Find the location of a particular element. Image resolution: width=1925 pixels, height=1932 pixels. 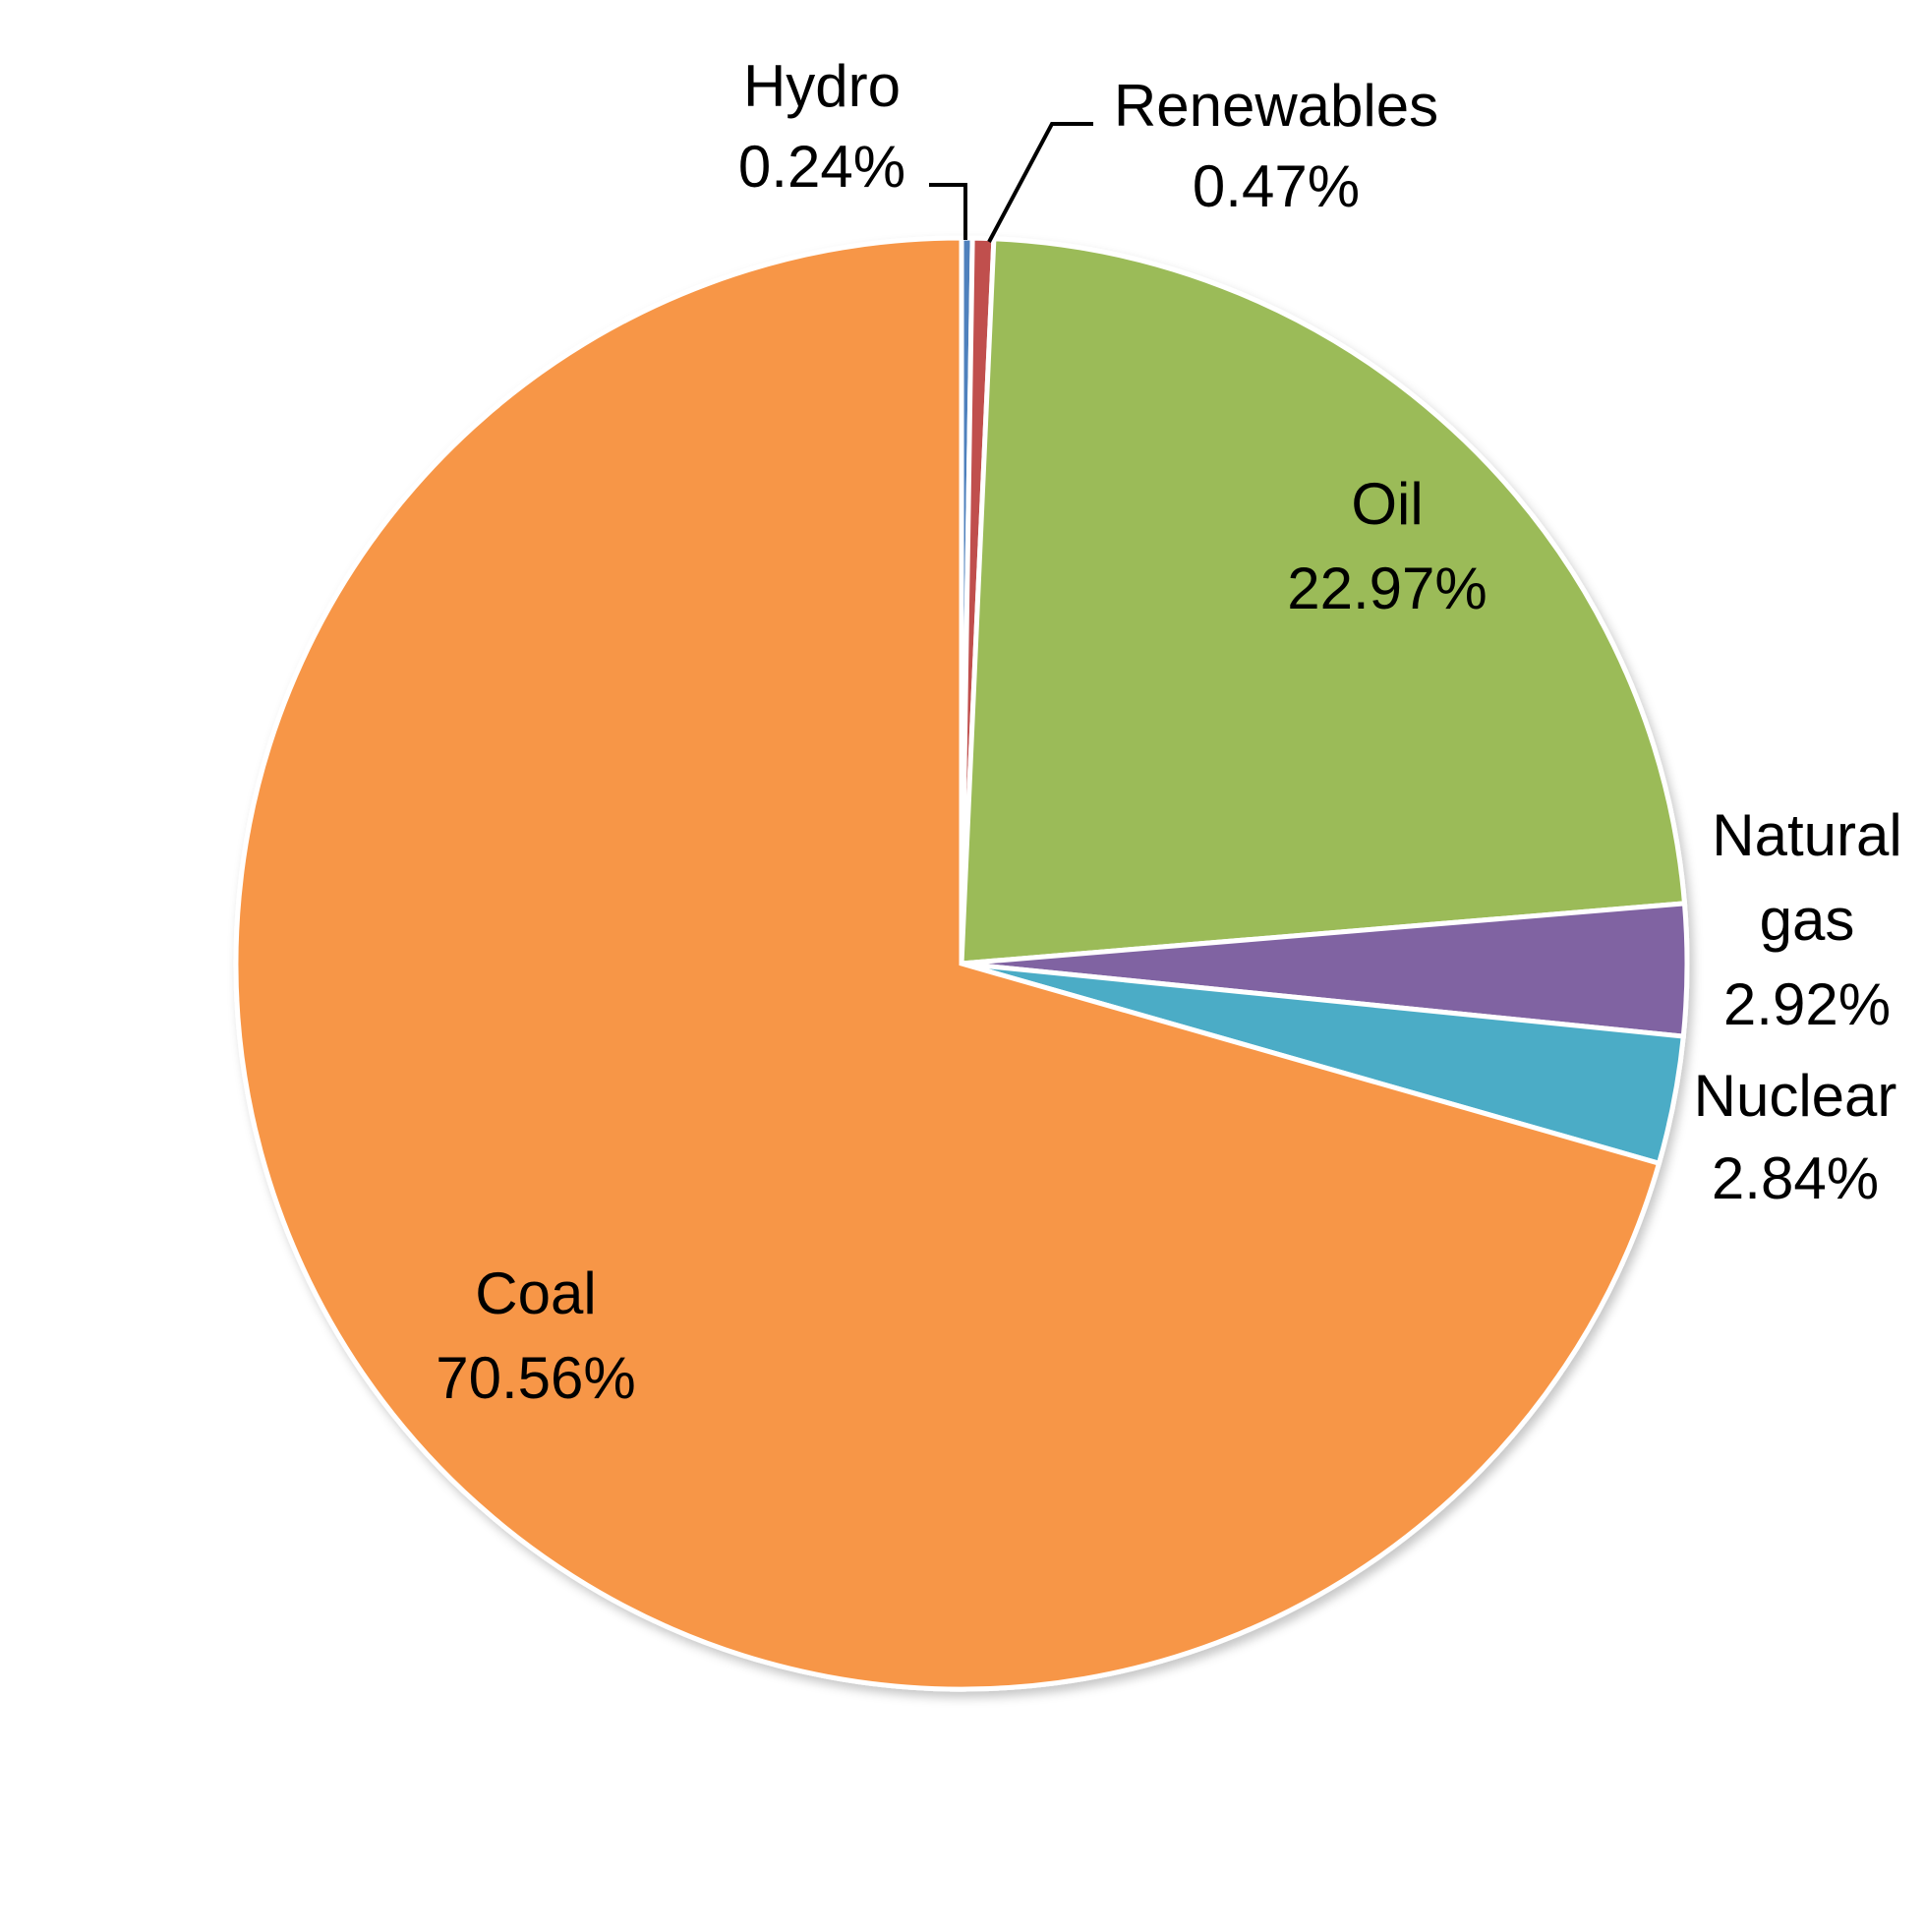

slice-name-natural-gas: gas is located at coordinates (1807, 920).